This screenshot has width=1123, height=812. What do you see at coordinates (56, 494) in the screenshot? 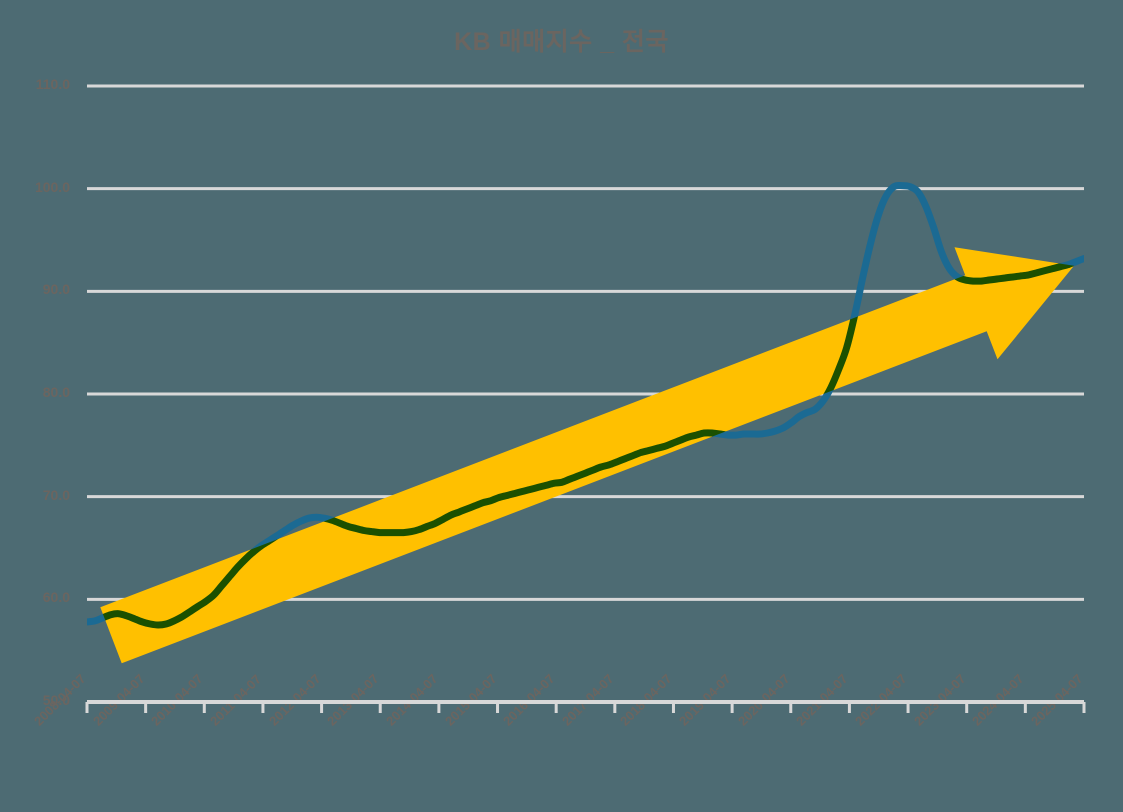
I see `y-axis-tick-label: 70.0` at bounding box center [56, 494].